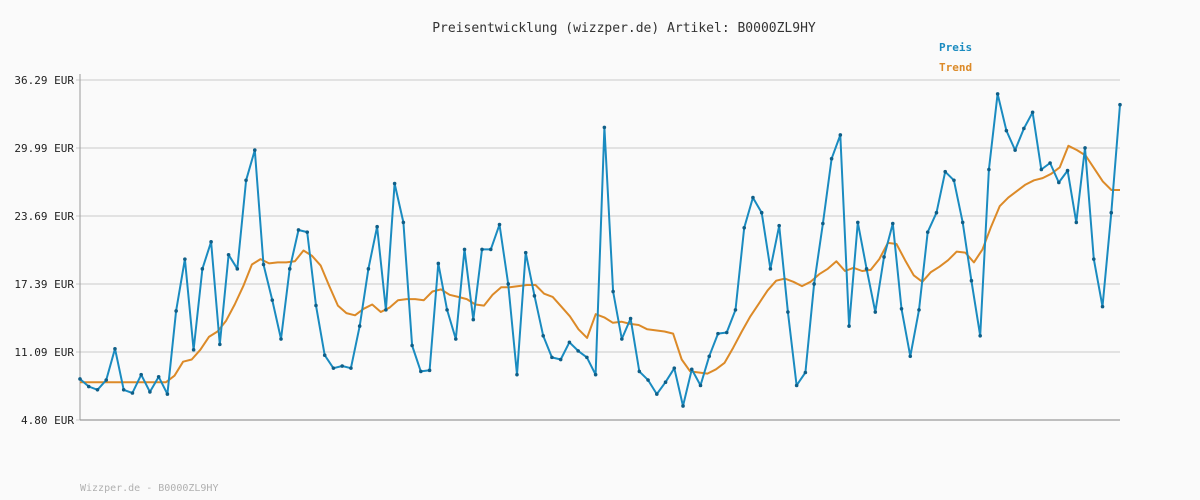 Image resolution: width=1200 pixels, height=500 pixels. I want to click on y-tick-label: 4.80 EUR, so click(47, 420).